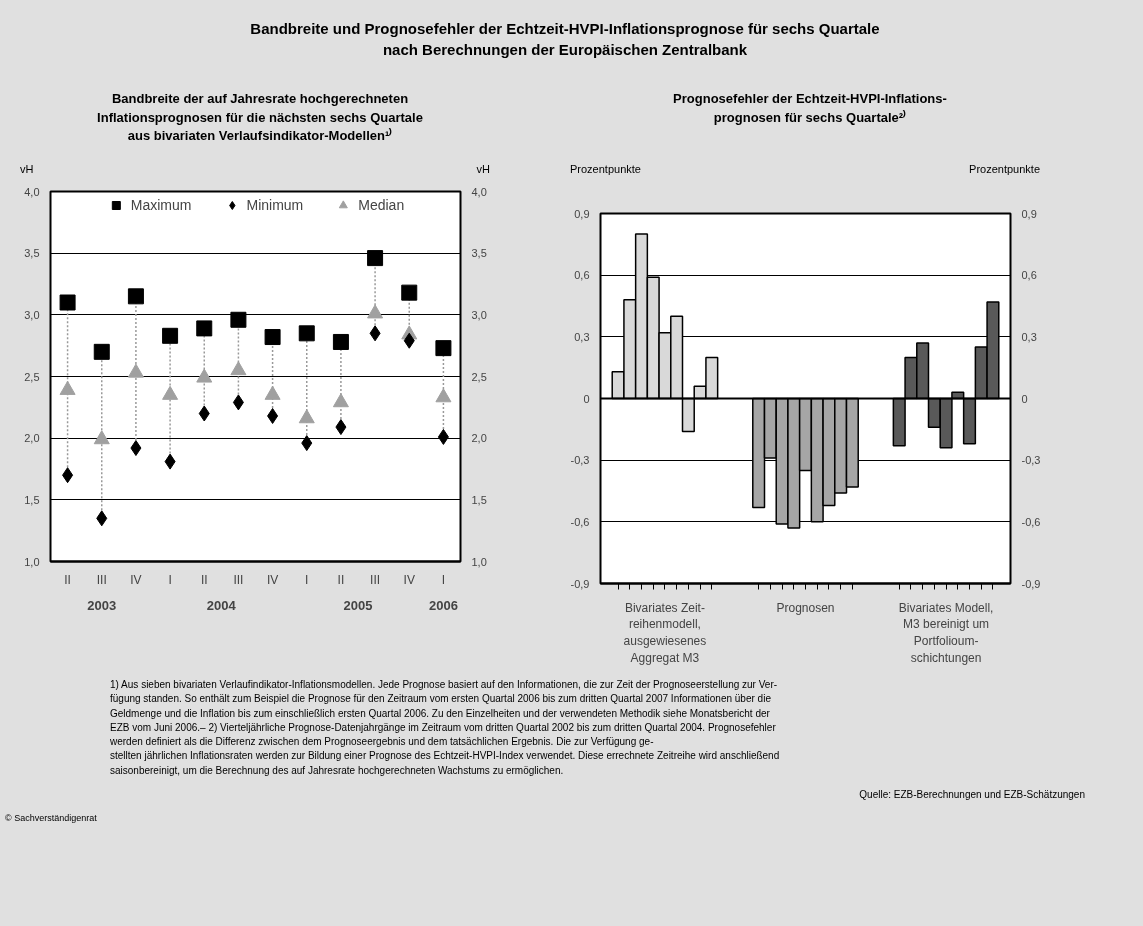 The image size is (1143, 926). Describe the element at coordinates (1031, 583) in the screenshot. I see `y2-tick-label: -0,9` at that location.